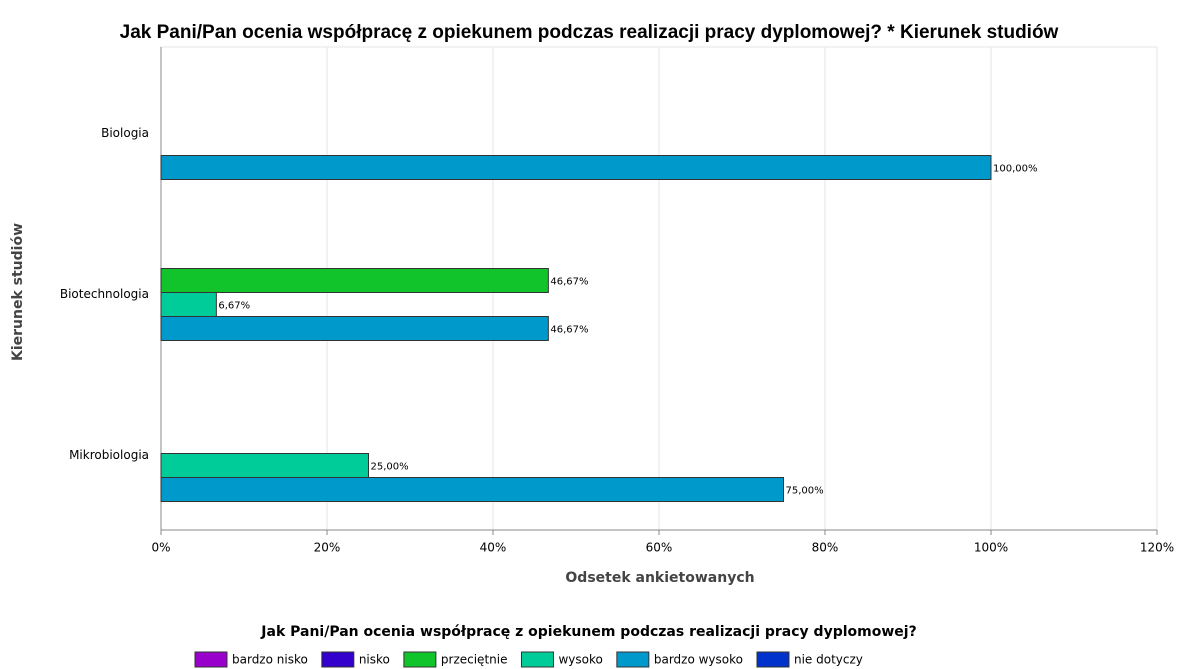  What do you see at coordinates (698, 660) in the screenshot?
I see `legend-label: bardzo wysoko` at bounding box center [698, 660].